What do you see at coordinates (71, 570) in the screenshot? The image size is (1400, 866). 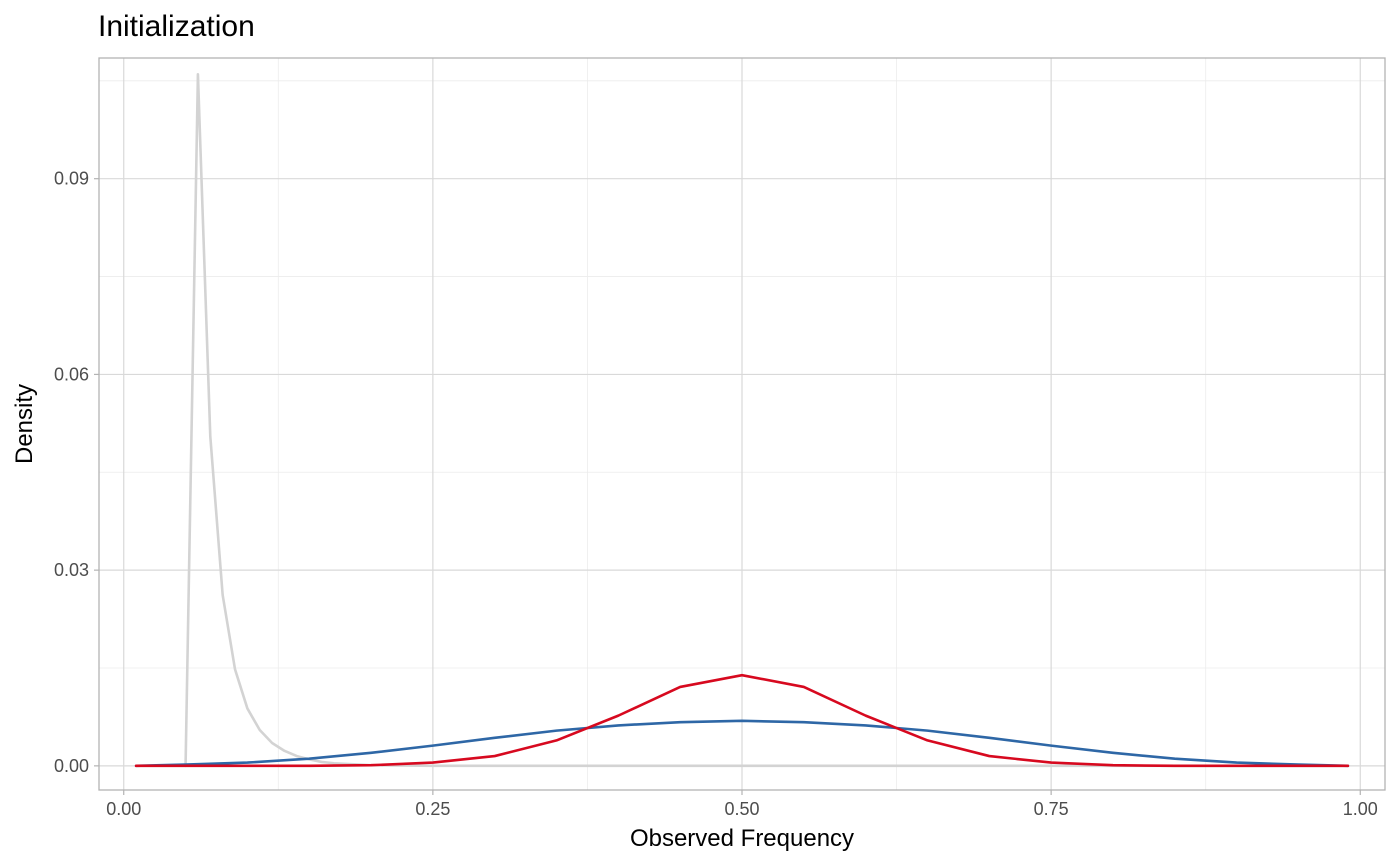 I see `y-tick-label: 0.03` at bounding box center [71, 570].